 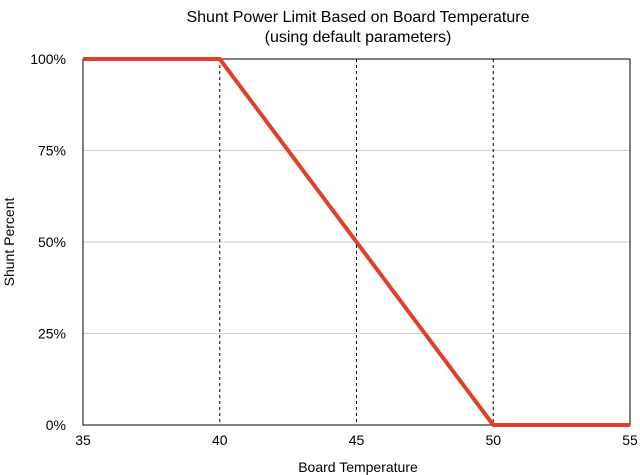 What do you see at coordinates (220, 440) in the screenshot?
I see `x-tick-label: 40` at bounding box center [220, 440].